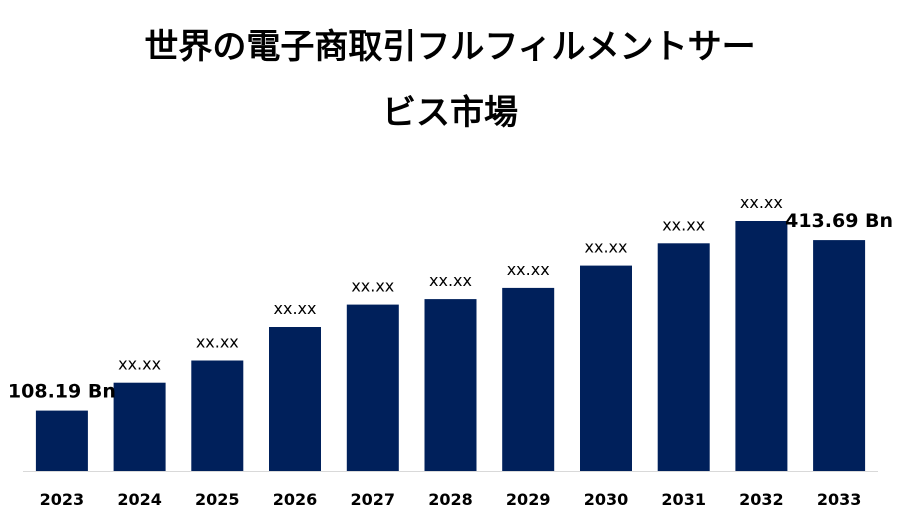  What do you see at coordinates (295, 399) in the screenshot?
I see `bar-2026` at bounding box center [295, 399].